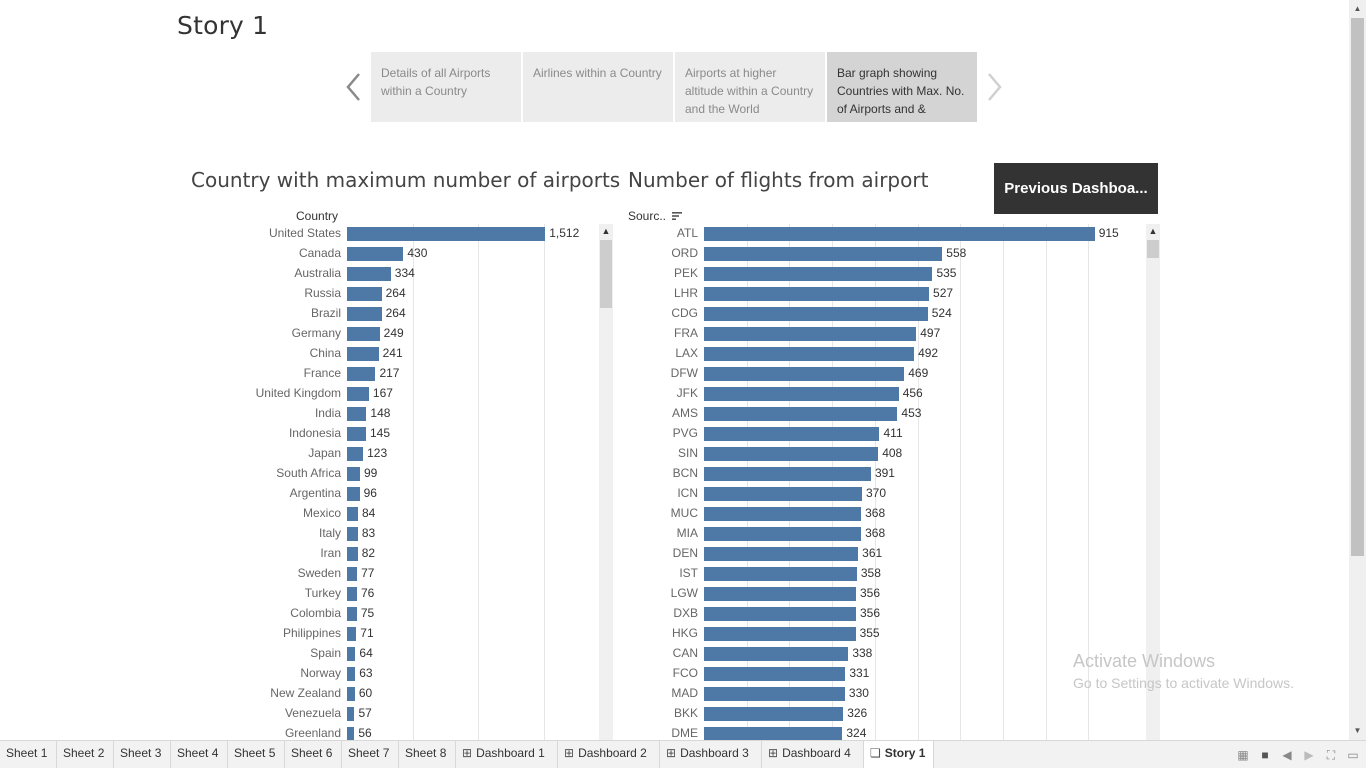  I want to click on category-label: Mexico, so click(321, 513).